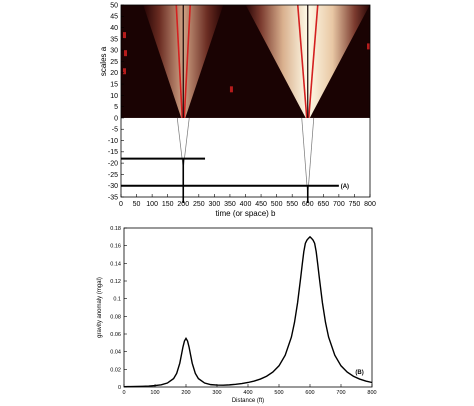 The height and width of the screenshot is (406, 474). I want to click on b-y-tick-label-3: 0.06, so click(115, 335).